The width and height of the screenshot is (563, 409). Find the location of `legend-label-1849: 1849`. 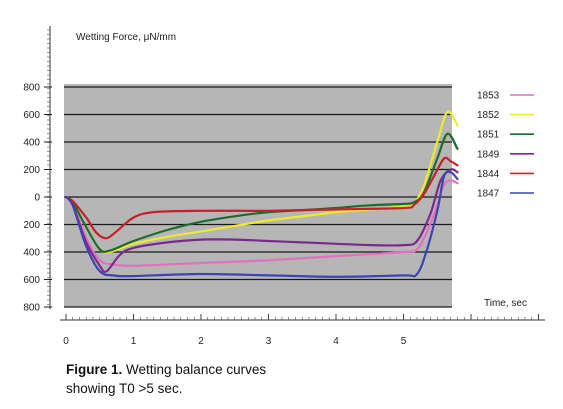

legend-label-1849: 1849 is located at coordinates (488, 154).